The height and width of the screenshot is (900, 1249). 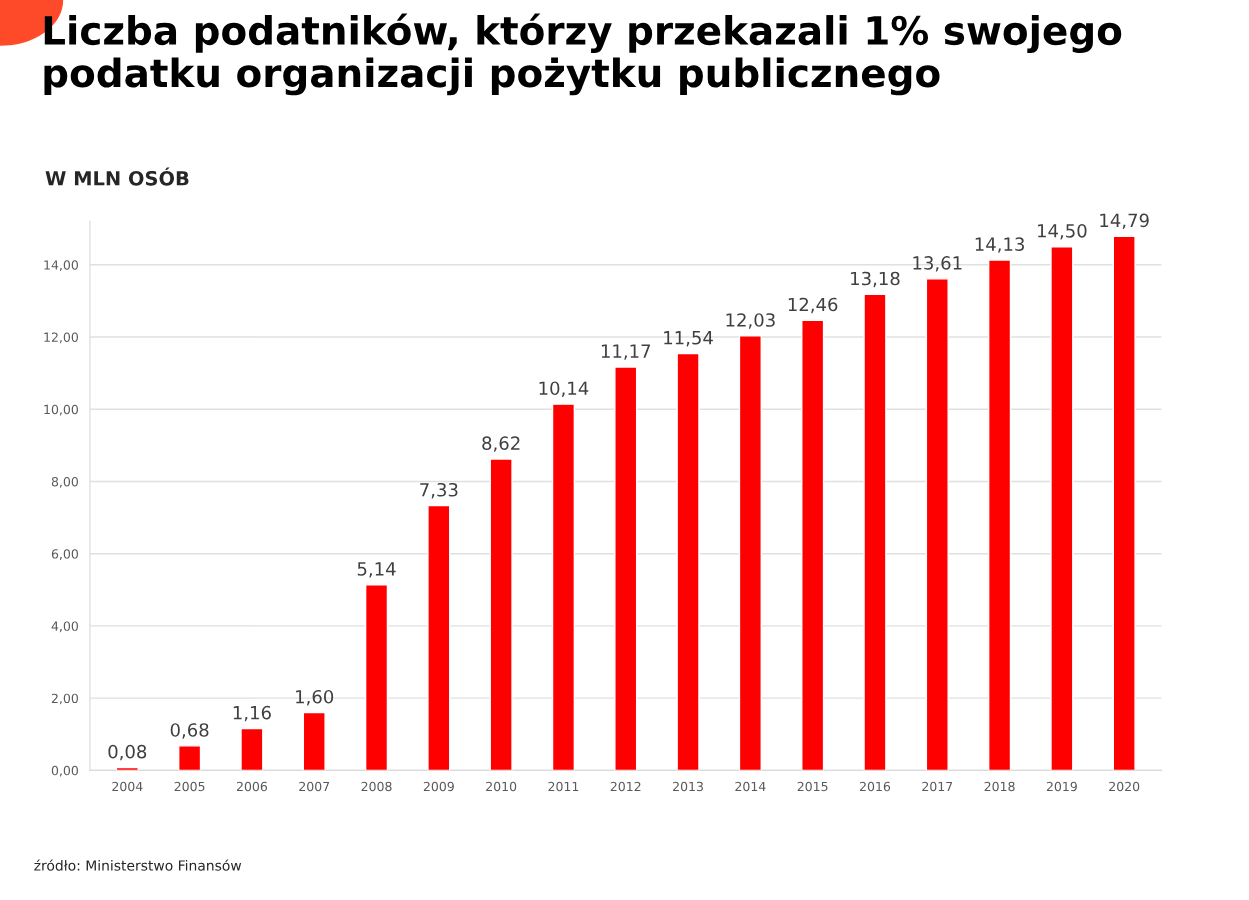 I want to click on data-label: 0,68, so click(x=189, y=731).